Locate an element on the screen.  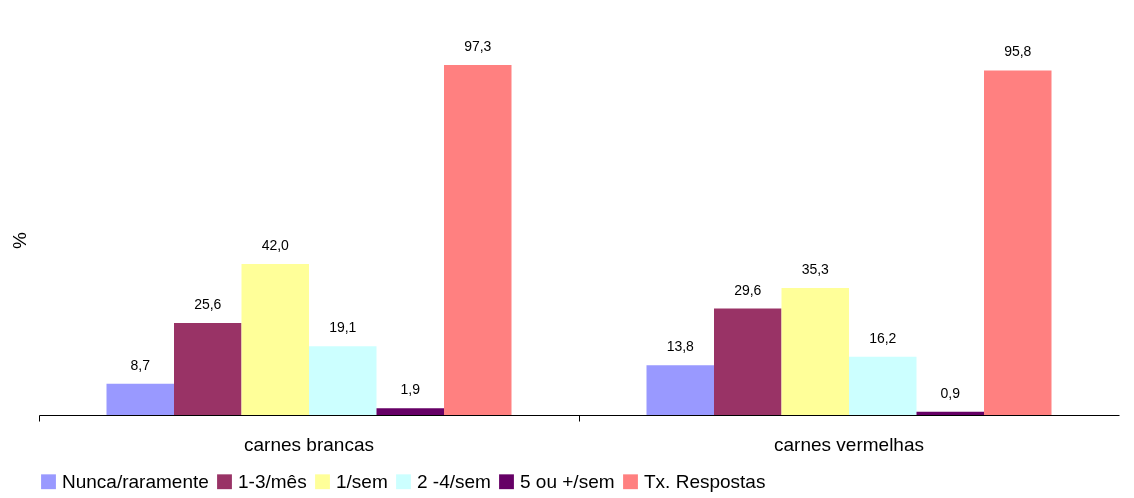
data-label: 19,1 is located at coordinates (343, 327).